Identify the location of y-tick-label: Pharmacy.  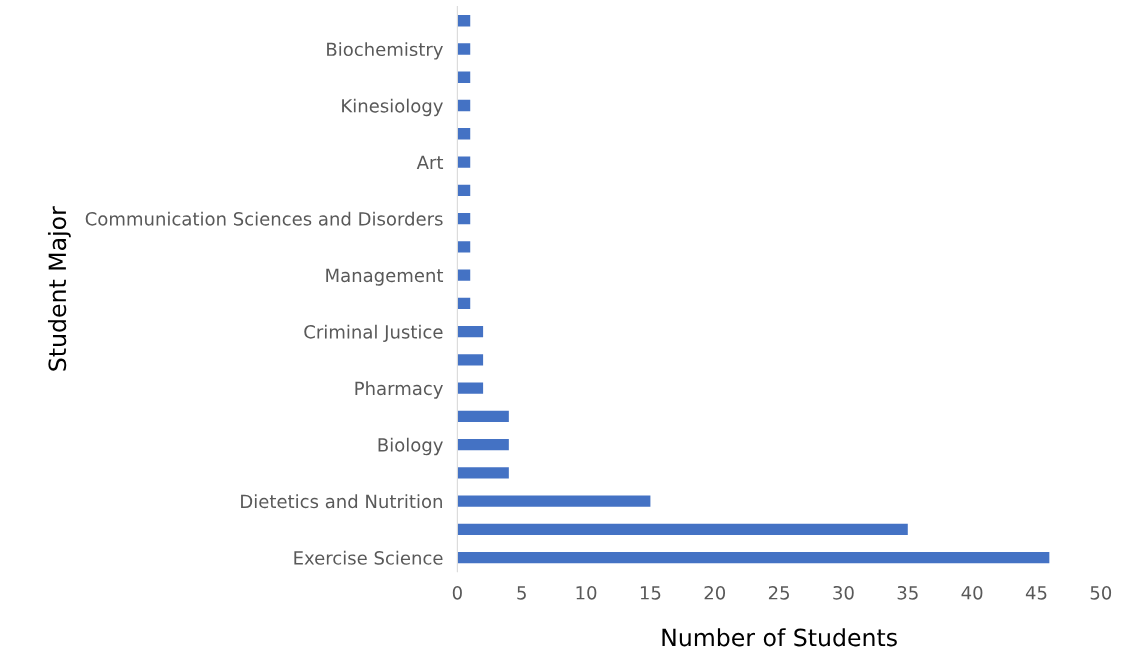
(399, 390).